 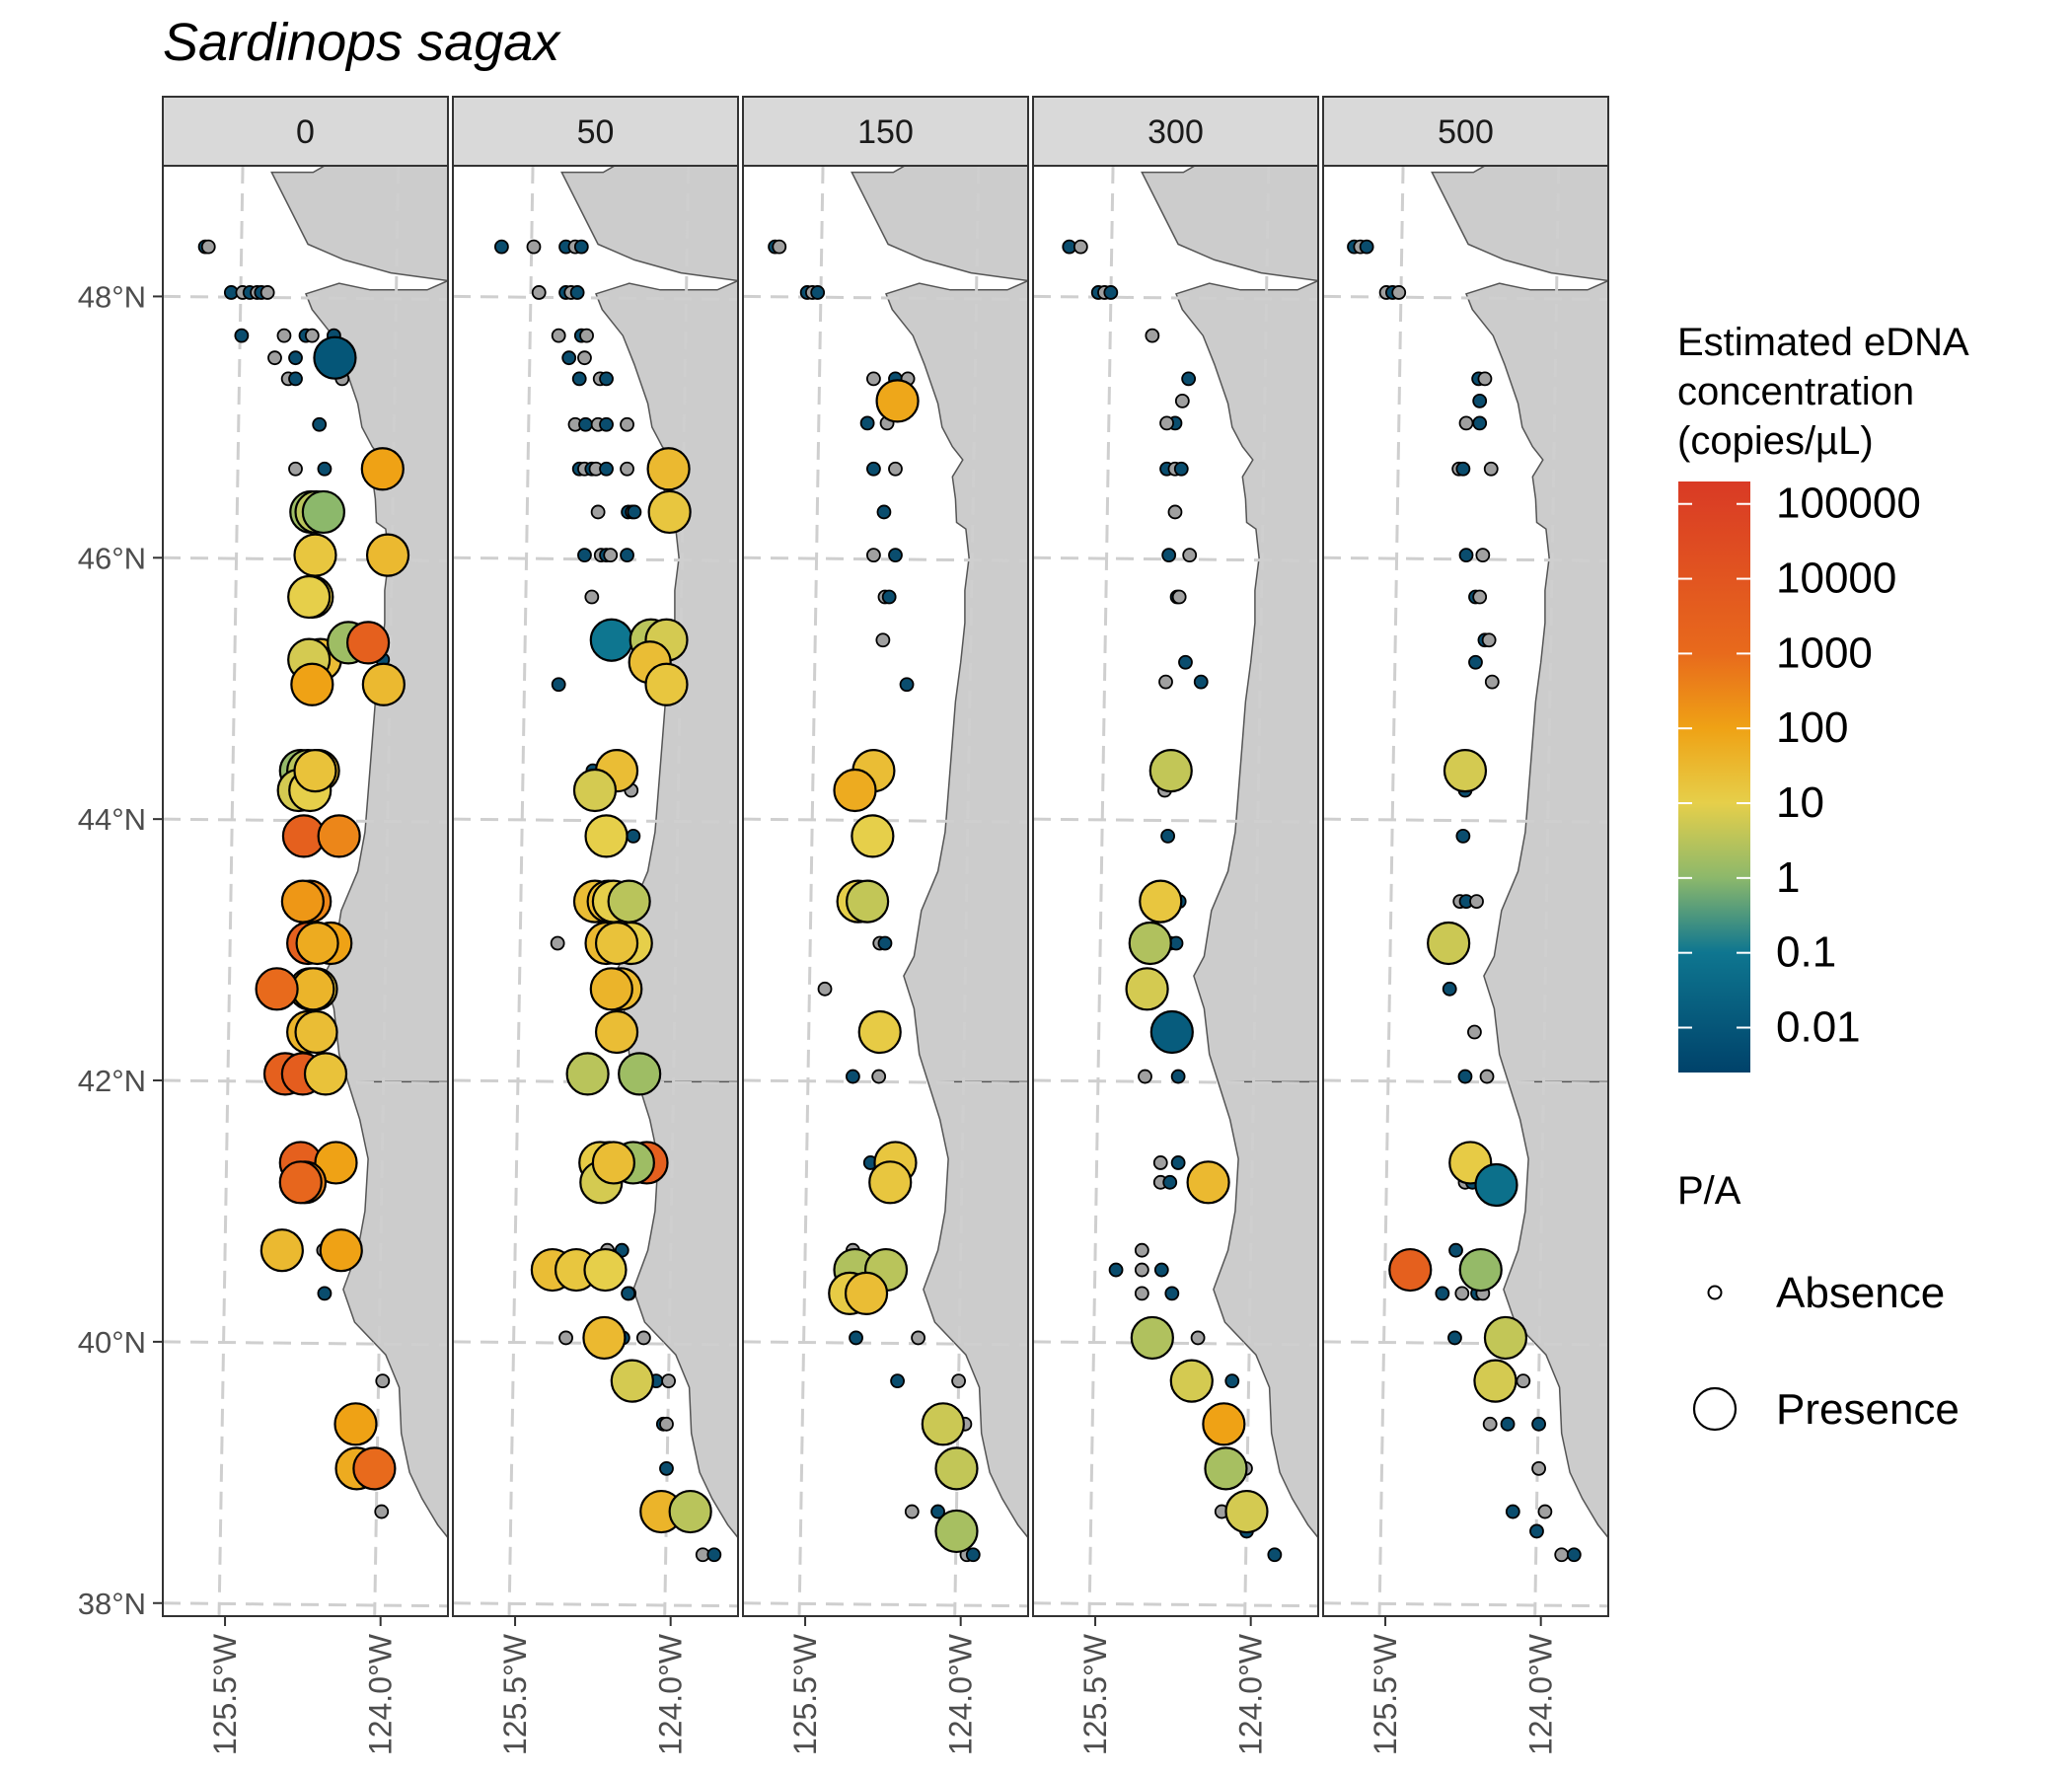 I want to click on size-legend-title: P/A, so click(x=1709, y=1191).